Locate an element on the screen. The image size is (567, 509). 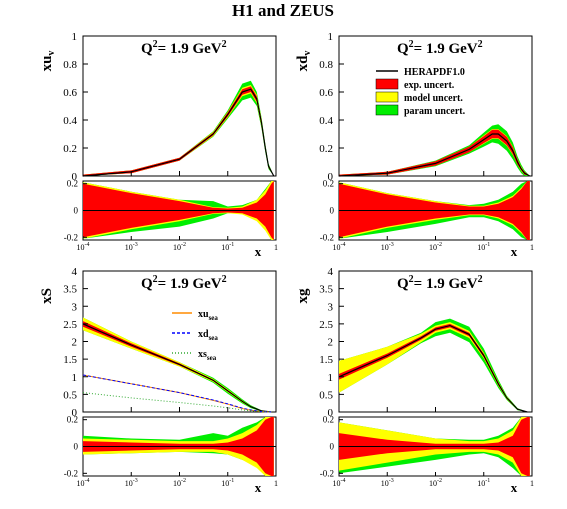
param-uncert-band is located at coordinates (178, 128).